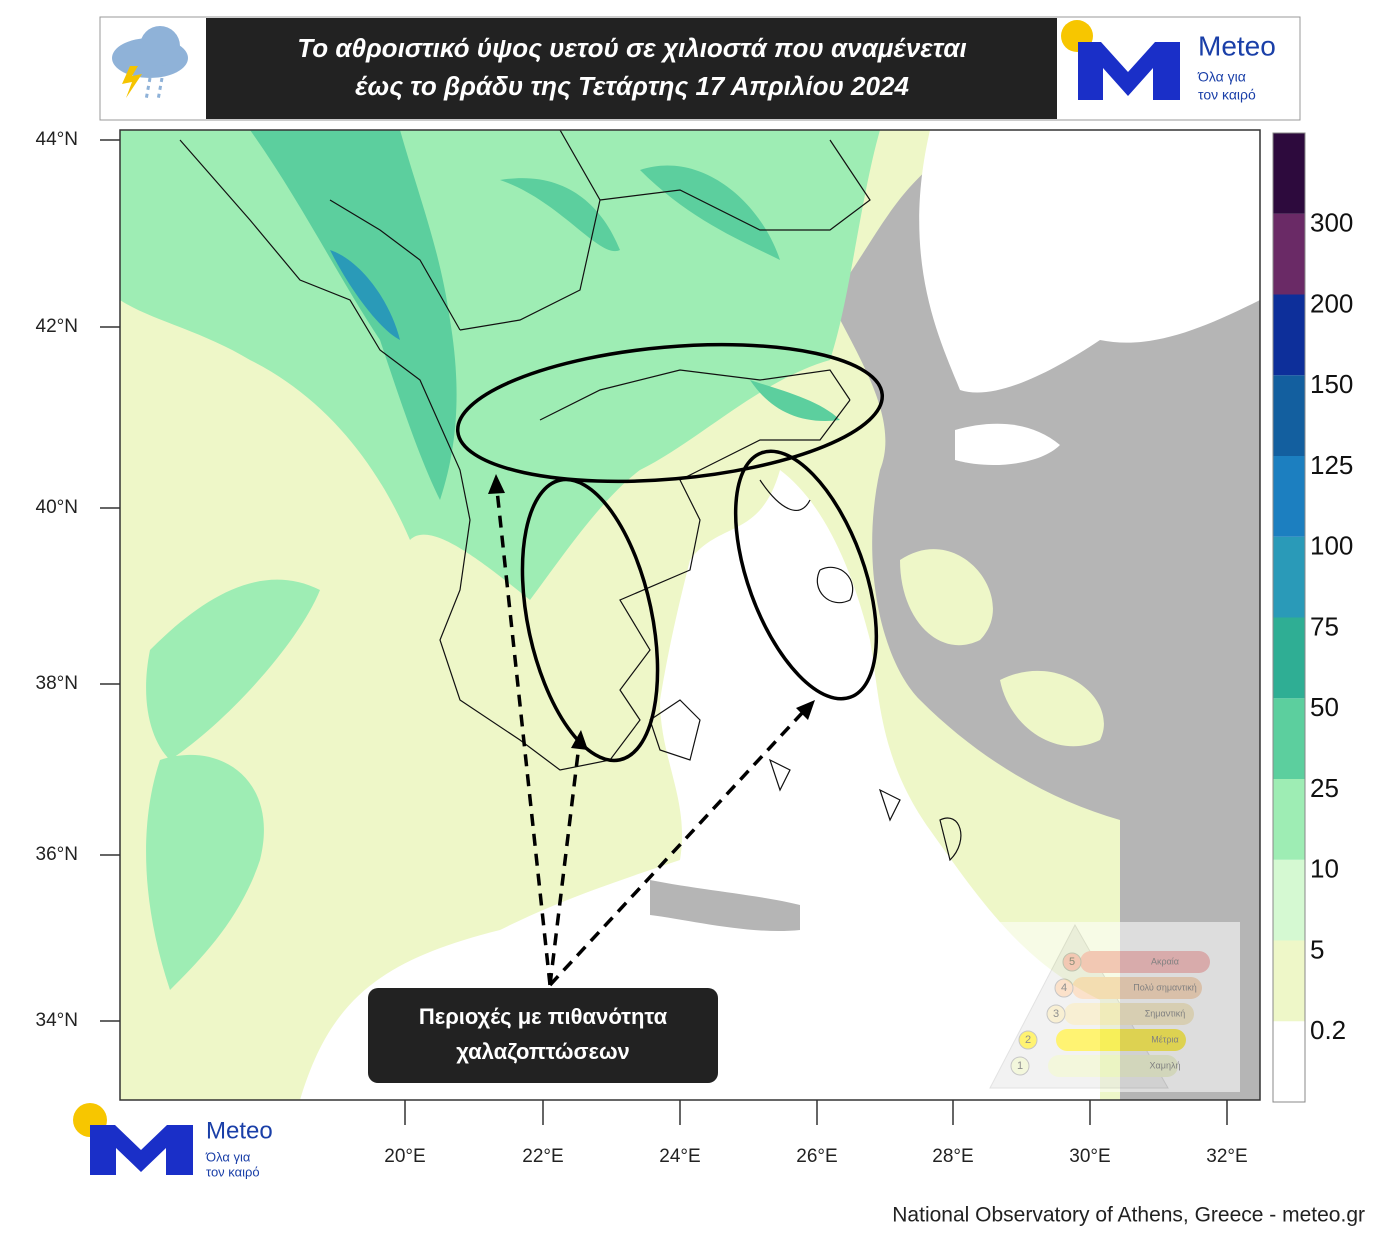 The height and width of the screenshot is (1242, 1390). What do you see at coordinates (1164, 1039) in the screenshot?
I see `inset-label: Μέτρια` at bounding box center [1164, 1039].